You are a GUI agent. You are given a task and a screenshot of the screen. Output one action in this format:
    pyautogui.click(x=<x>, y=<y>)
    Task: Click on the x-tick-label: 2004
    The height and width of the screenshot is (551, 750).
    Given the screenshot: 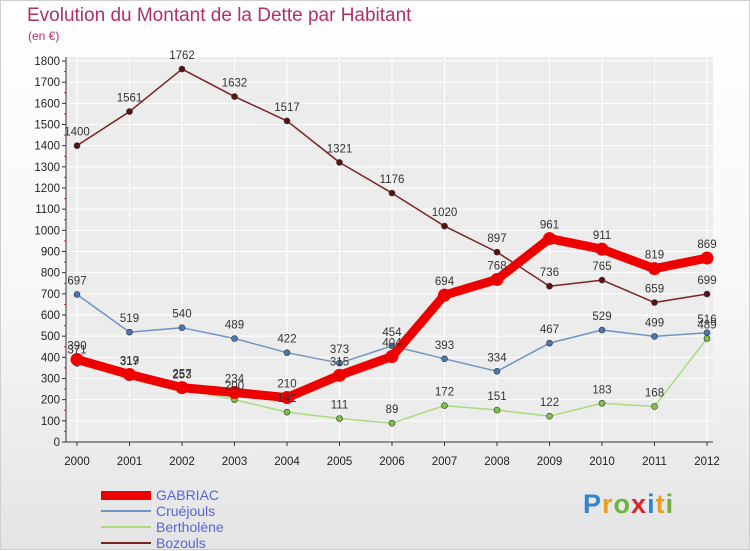 What is the action you would take?
    pyautogui.click(x=287, y=462)
    